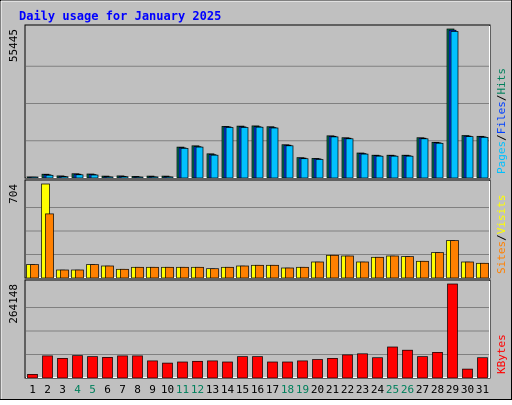 This screenshot has width=512, height=405. What do you see at coordinates (362, 389) in the screenshot?
I see `x-tick-label-day-23: 23` at bounding box center [362, 389].